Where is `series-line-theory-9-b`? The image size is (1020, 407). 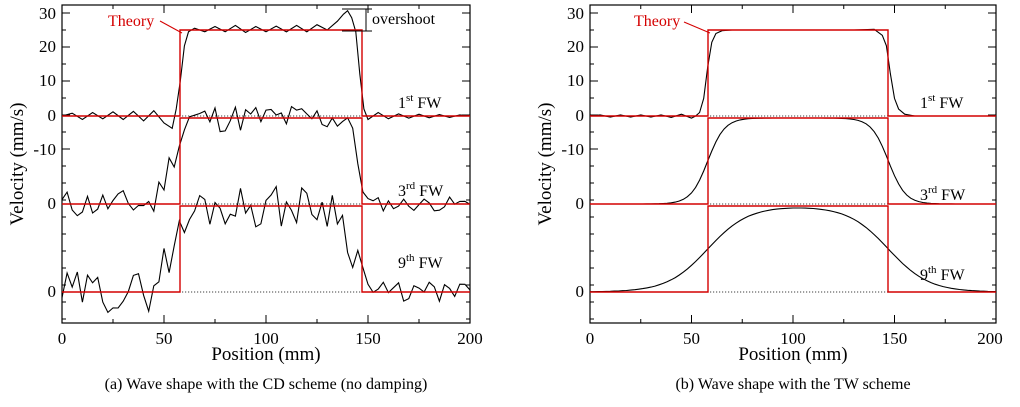
series-line-theory-9-b is located at coordinates (793, 249).